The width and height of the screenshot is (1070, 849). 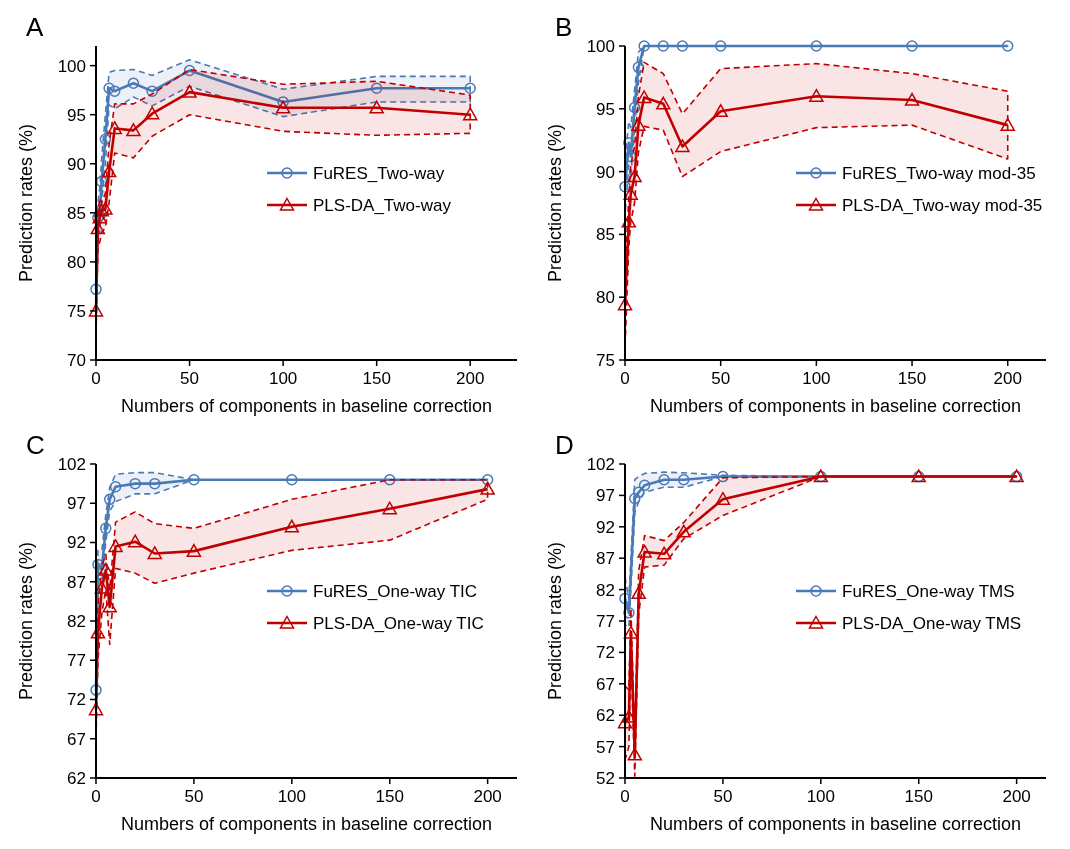 What do you see at coordinates (379, 173) in the screenshot?
I see `legend-label: FuRES_Two-way` at bounding box center [379, 173].